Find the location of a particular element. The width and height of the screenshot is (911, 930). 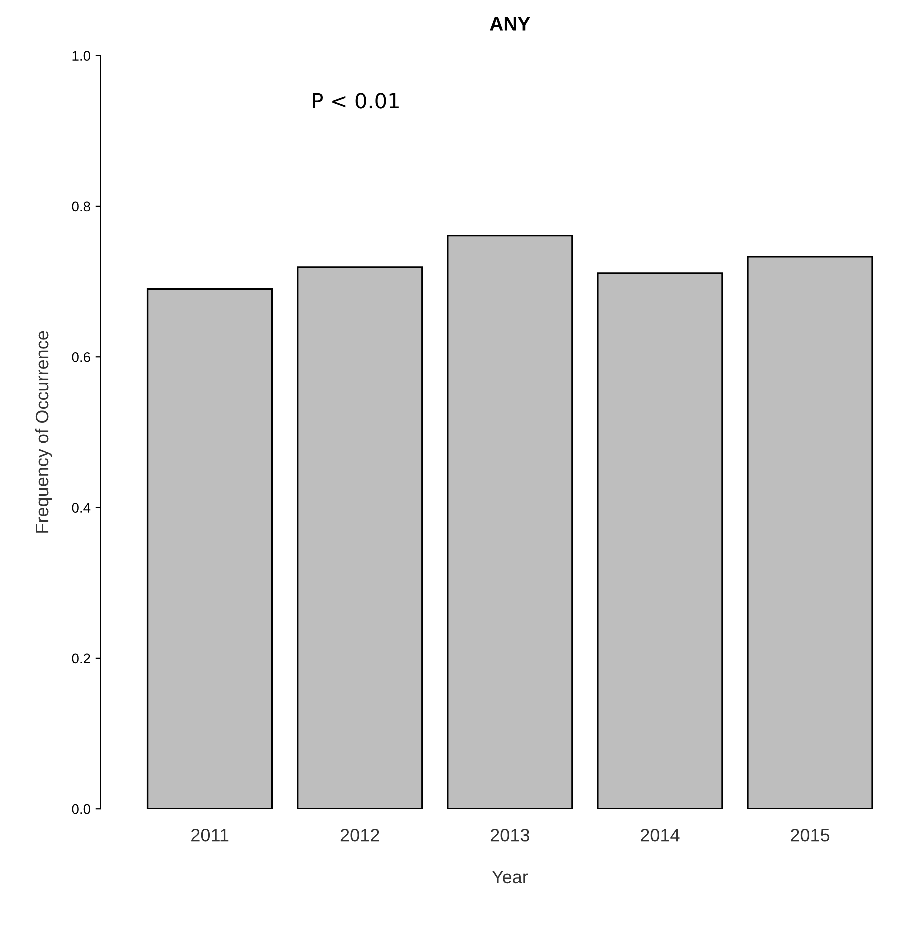

y-tick-label: 0.2 is located at coordinates (81, 659).